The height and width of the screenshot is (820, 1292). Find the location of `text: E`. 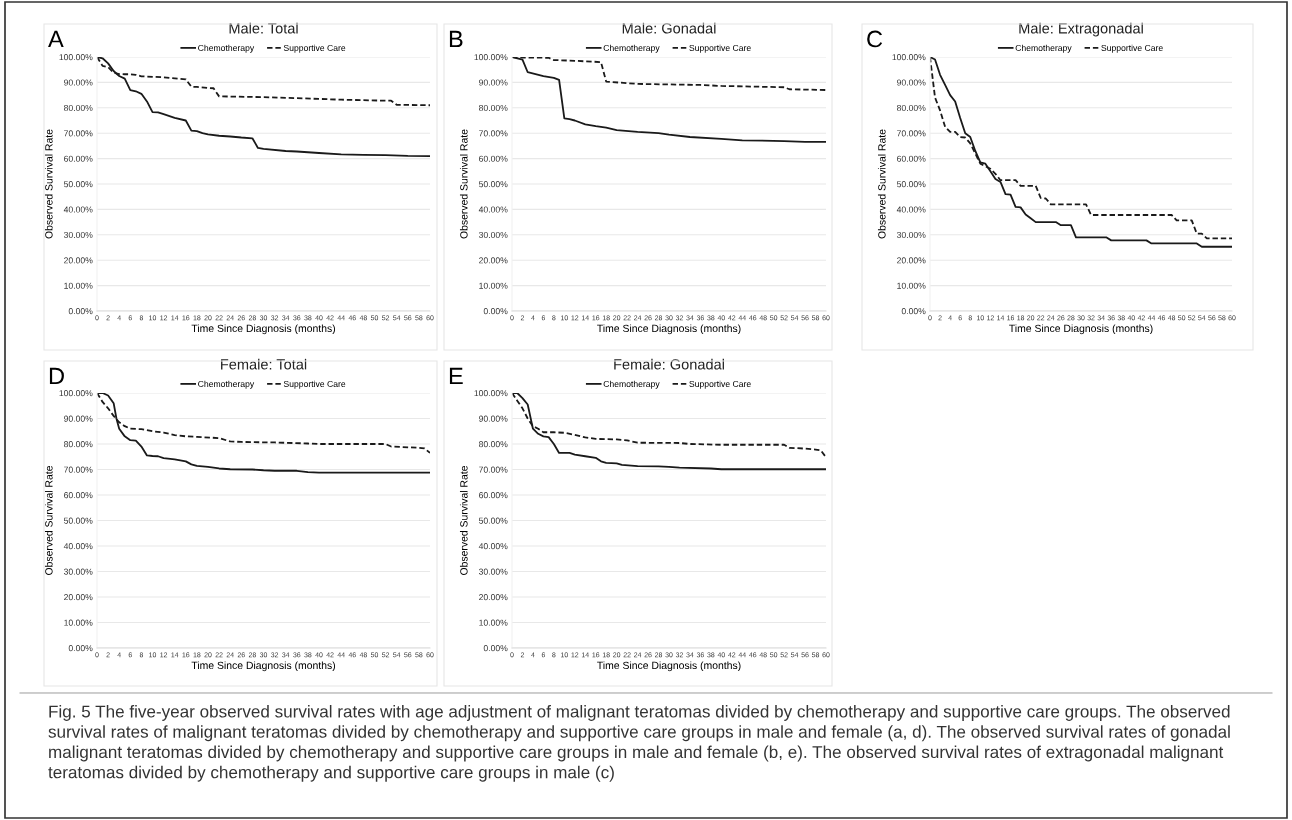

text: E is located at coordinates (456, 376).